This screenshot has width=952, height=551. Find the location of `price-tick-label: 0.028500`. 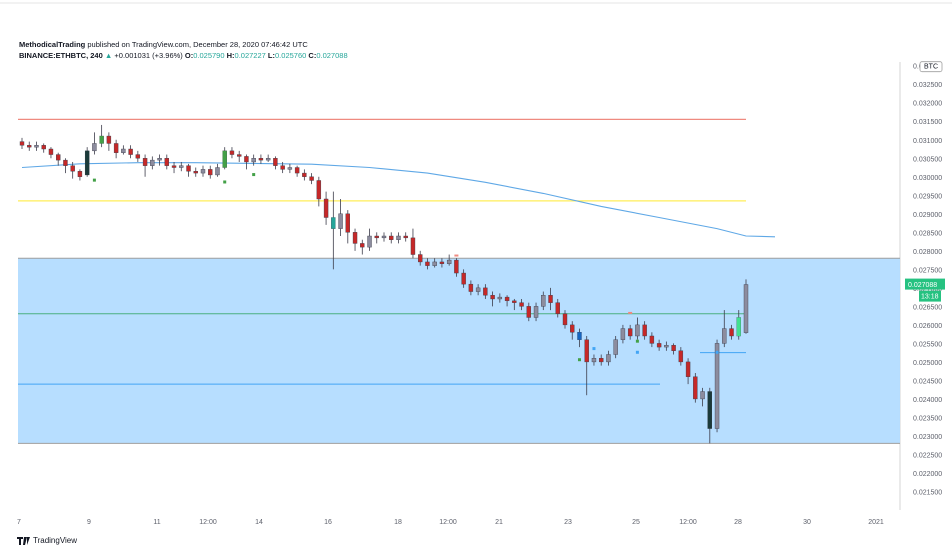

price-tick-label: 0.028500 is located at coordinates (927, 233).